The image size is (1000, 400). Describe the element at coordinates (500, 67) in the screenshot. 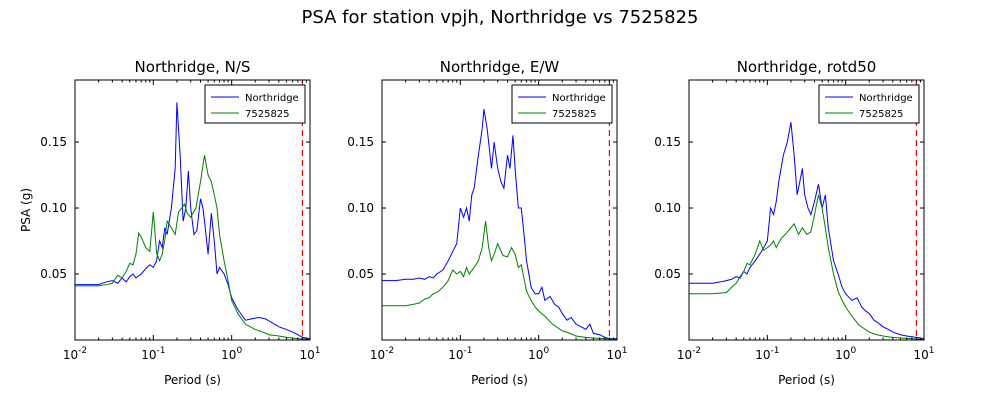

I see `subplot-title: Northridge, E/W` at that location.